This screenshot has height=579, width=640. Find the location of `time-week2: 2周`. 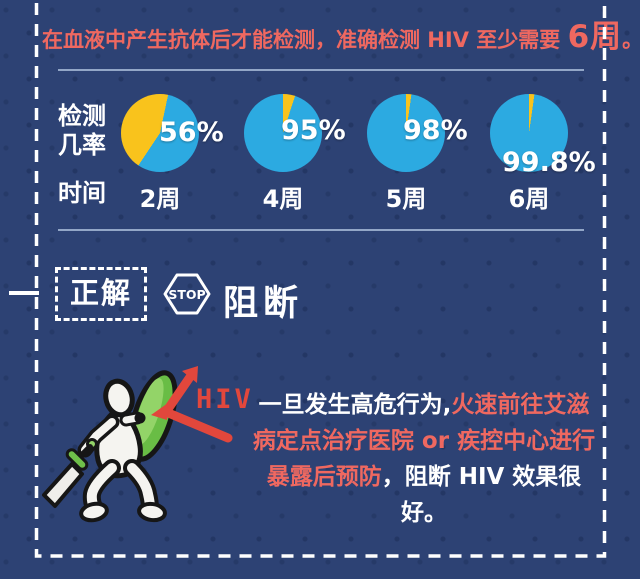

time-week2: 2周 is located at coordinates (160, 199).